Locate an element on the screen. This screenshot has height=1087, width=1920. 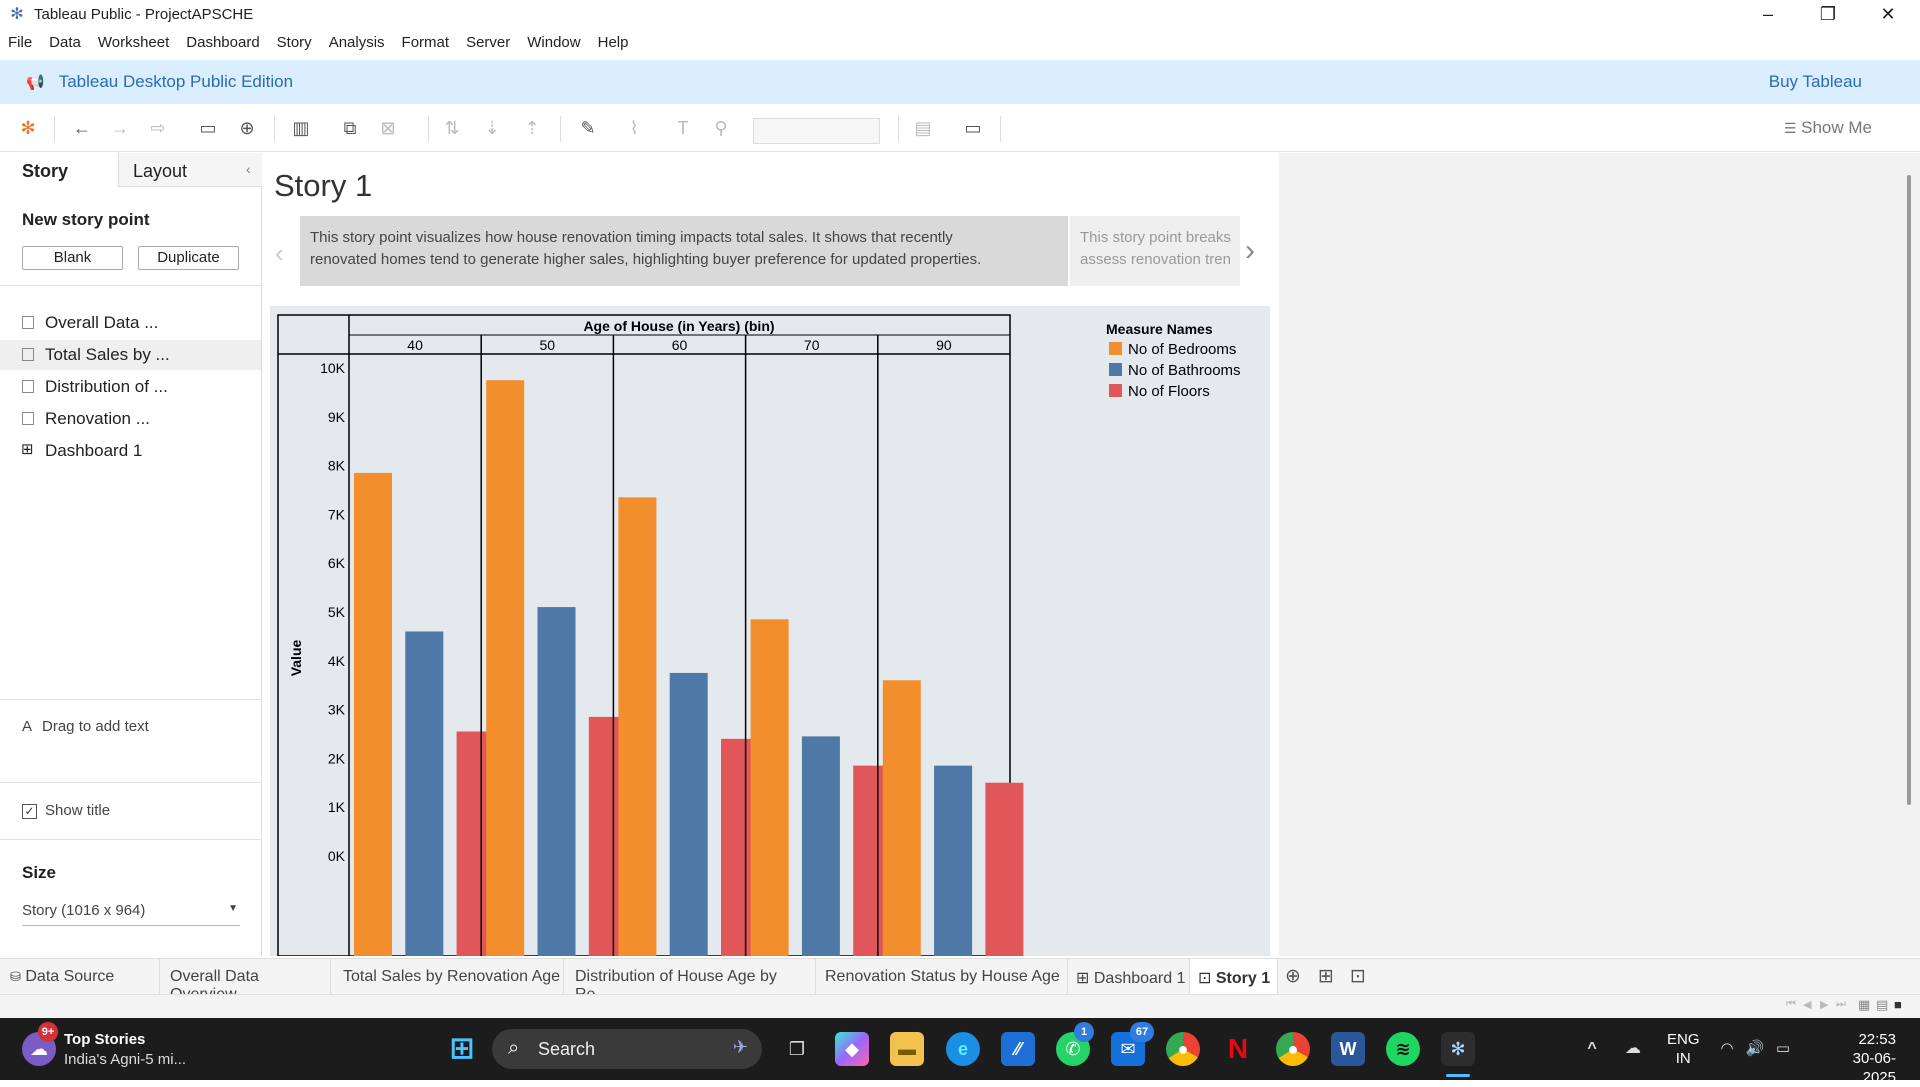
taskbar-search: ⌕ Search ✈ is located at coordinates (627, 1049).